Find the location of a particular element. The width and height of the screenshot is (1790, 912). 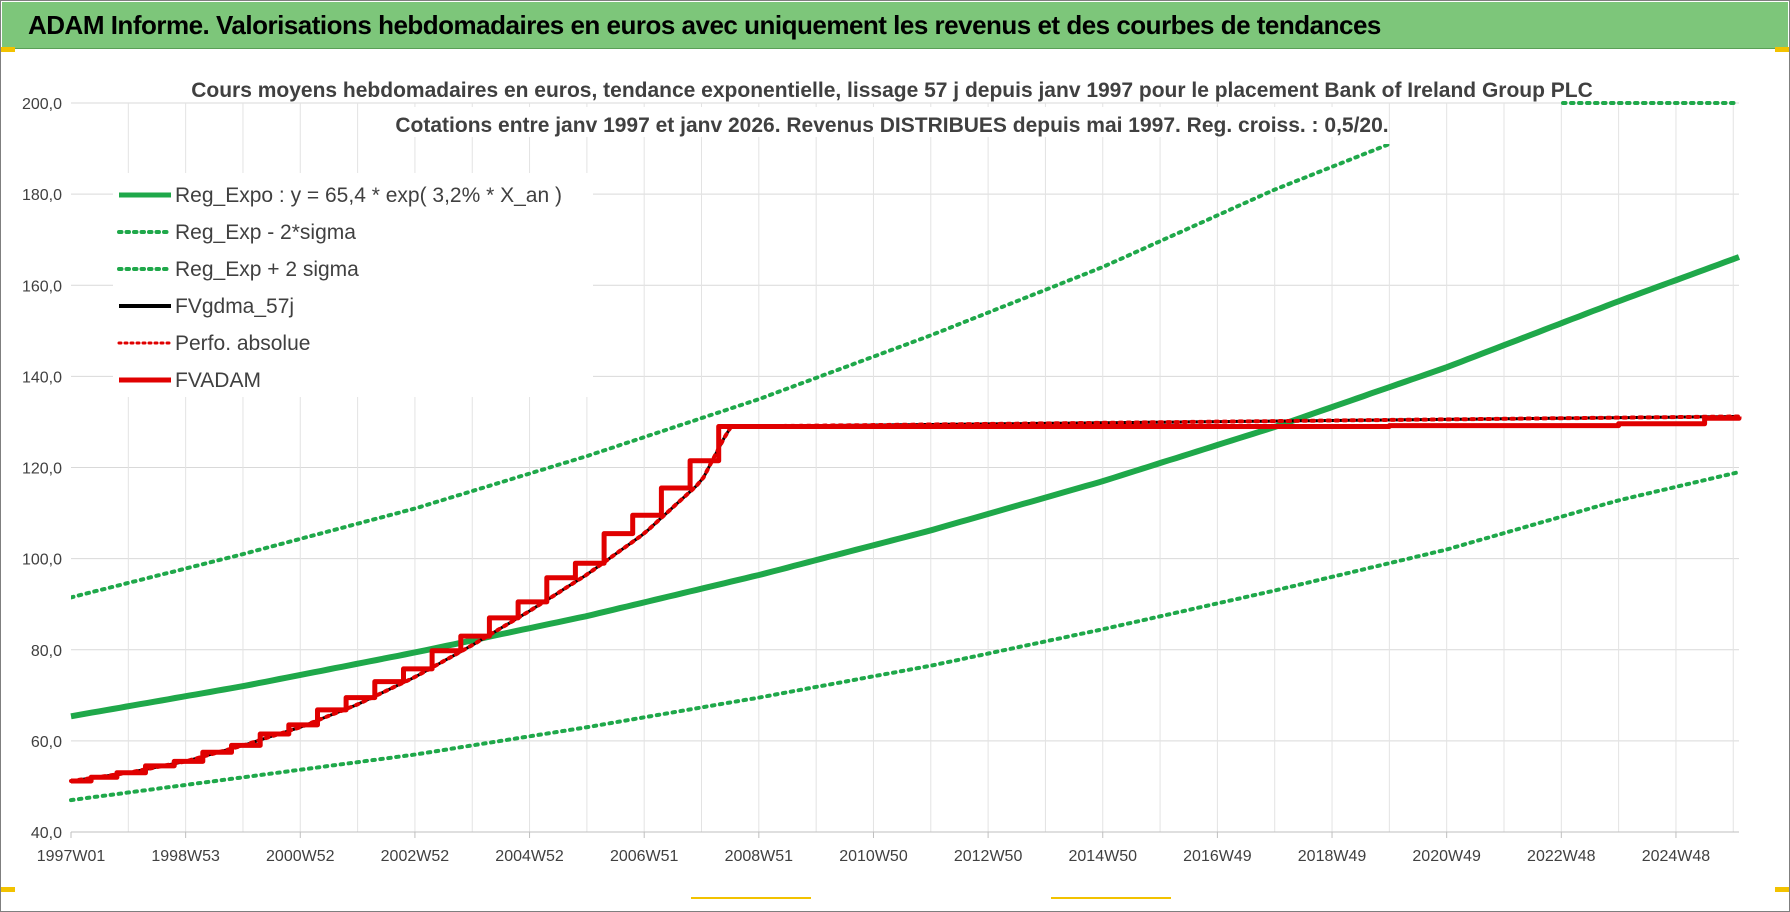

legend-label-fvgdma: FVgdma_57j is located at coordinates (234, 306).